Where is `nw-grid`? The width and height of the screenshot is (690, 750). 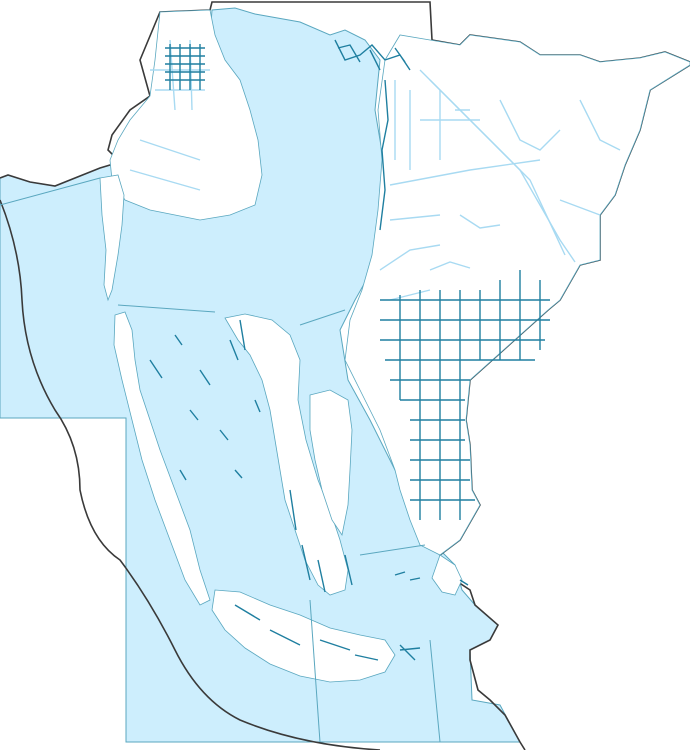 nw-grid is located at coordinates (185, 67).